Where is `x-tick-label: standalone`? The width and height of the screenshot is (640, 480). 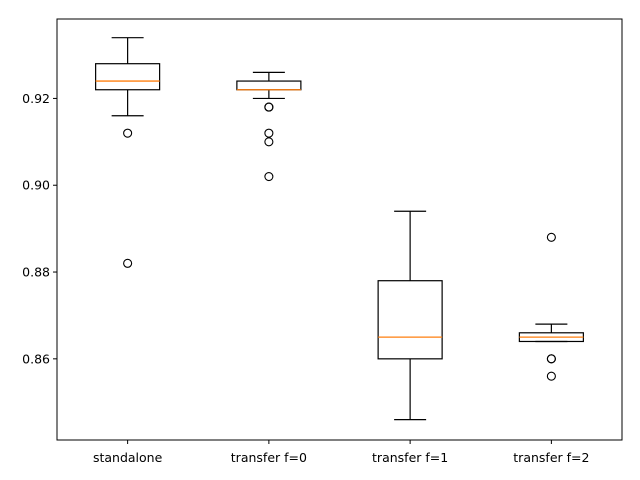
x-tick-label: standalone is located at coordinates (128, 457).